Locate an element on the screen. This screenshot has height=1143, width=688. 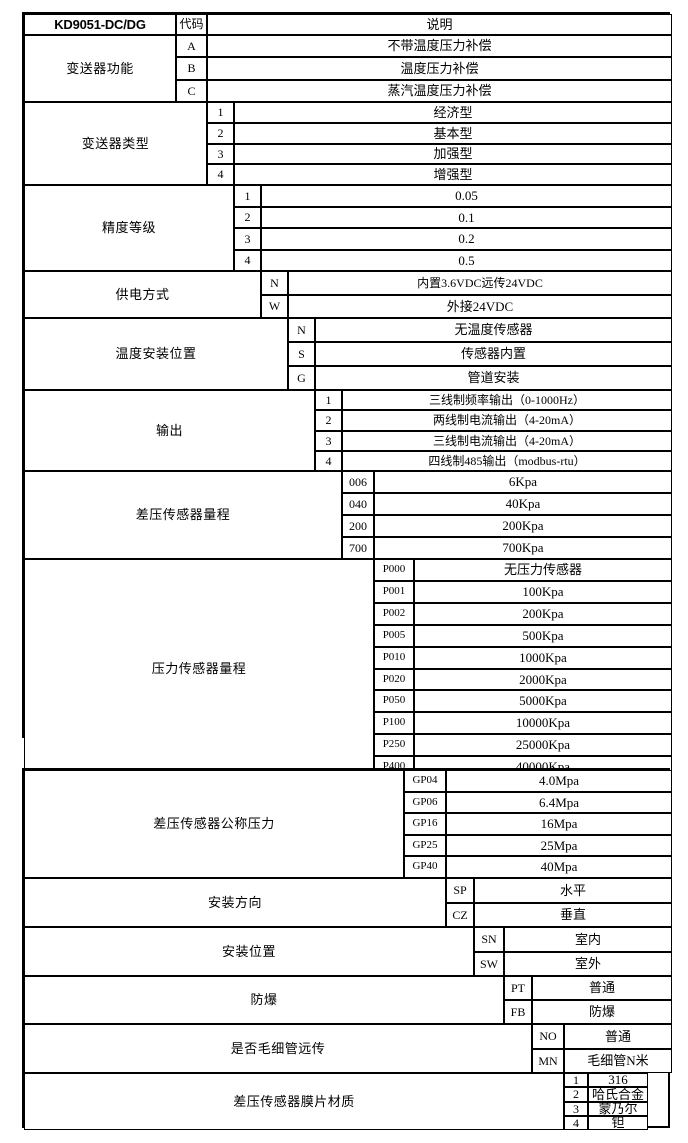
option-code: SW is located at coordinates (489, 964).